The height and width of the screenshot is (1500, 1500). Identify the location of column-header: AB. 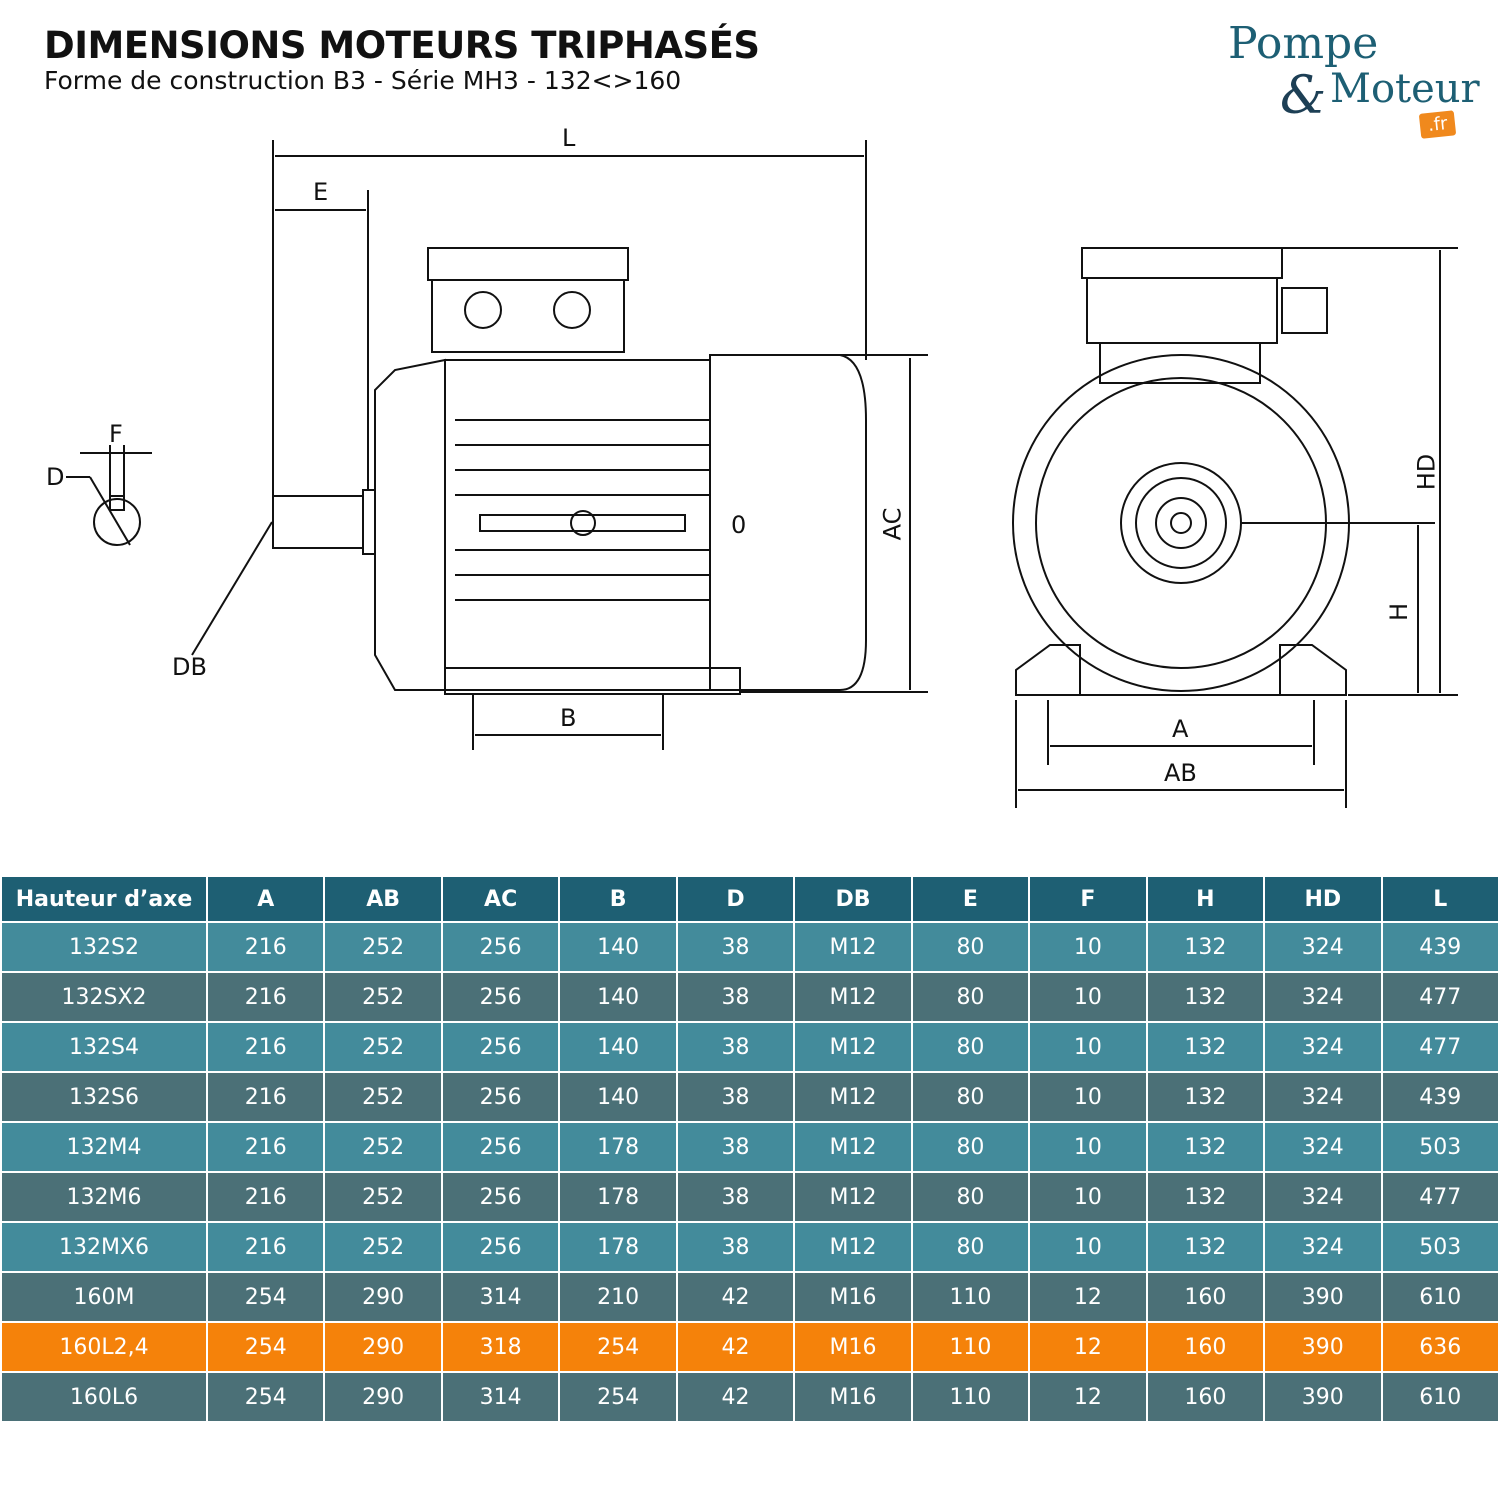
(383, 899).